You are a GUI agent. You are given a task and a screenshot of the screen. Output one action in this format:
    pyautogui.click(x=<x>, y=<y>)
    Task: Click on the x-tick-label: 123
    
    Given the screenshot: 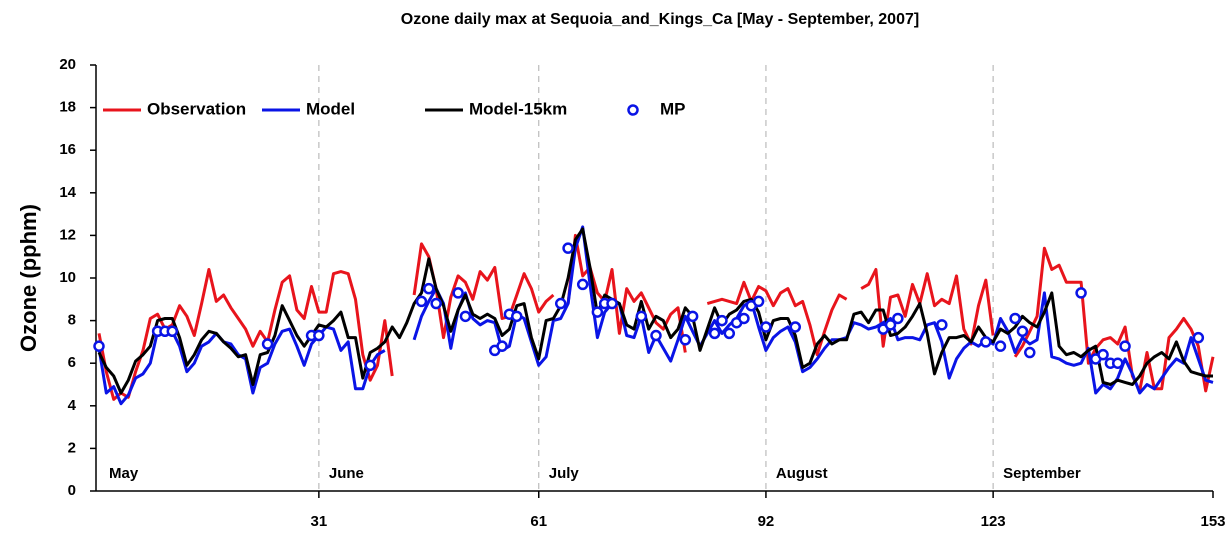 What is the action you would take?
    pyautogui.click(x=993, y=521)
    